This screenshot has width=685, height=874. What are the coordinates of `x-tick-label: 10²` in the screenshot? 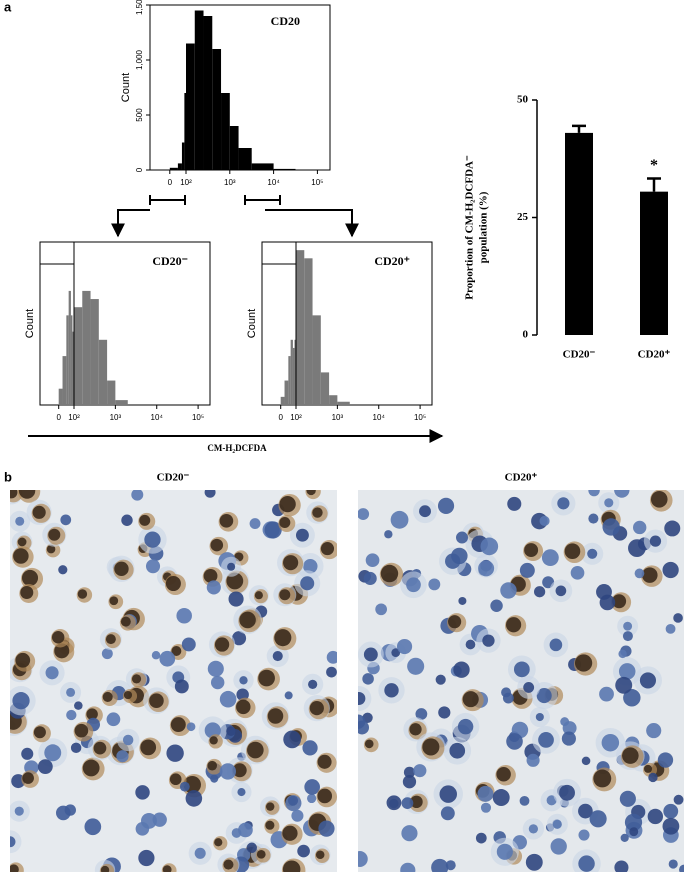 It's located at (296, 417).